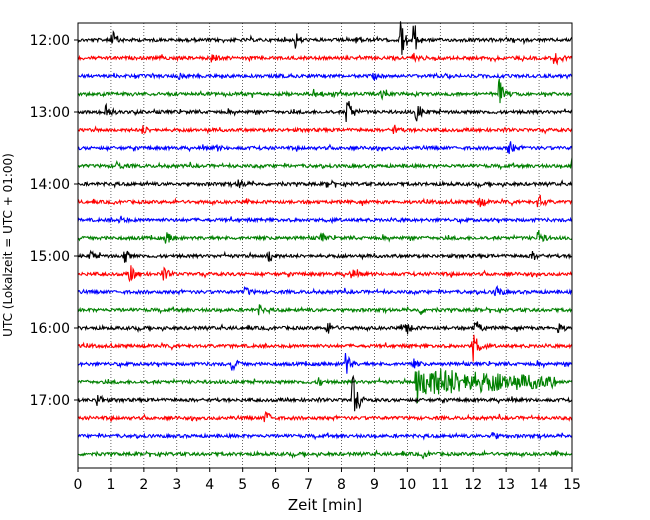 The image size is (650, 520). Describe the element at coordinates (50, 113) in the screenshot. I see `y-tick-label: 13:00` at that location.